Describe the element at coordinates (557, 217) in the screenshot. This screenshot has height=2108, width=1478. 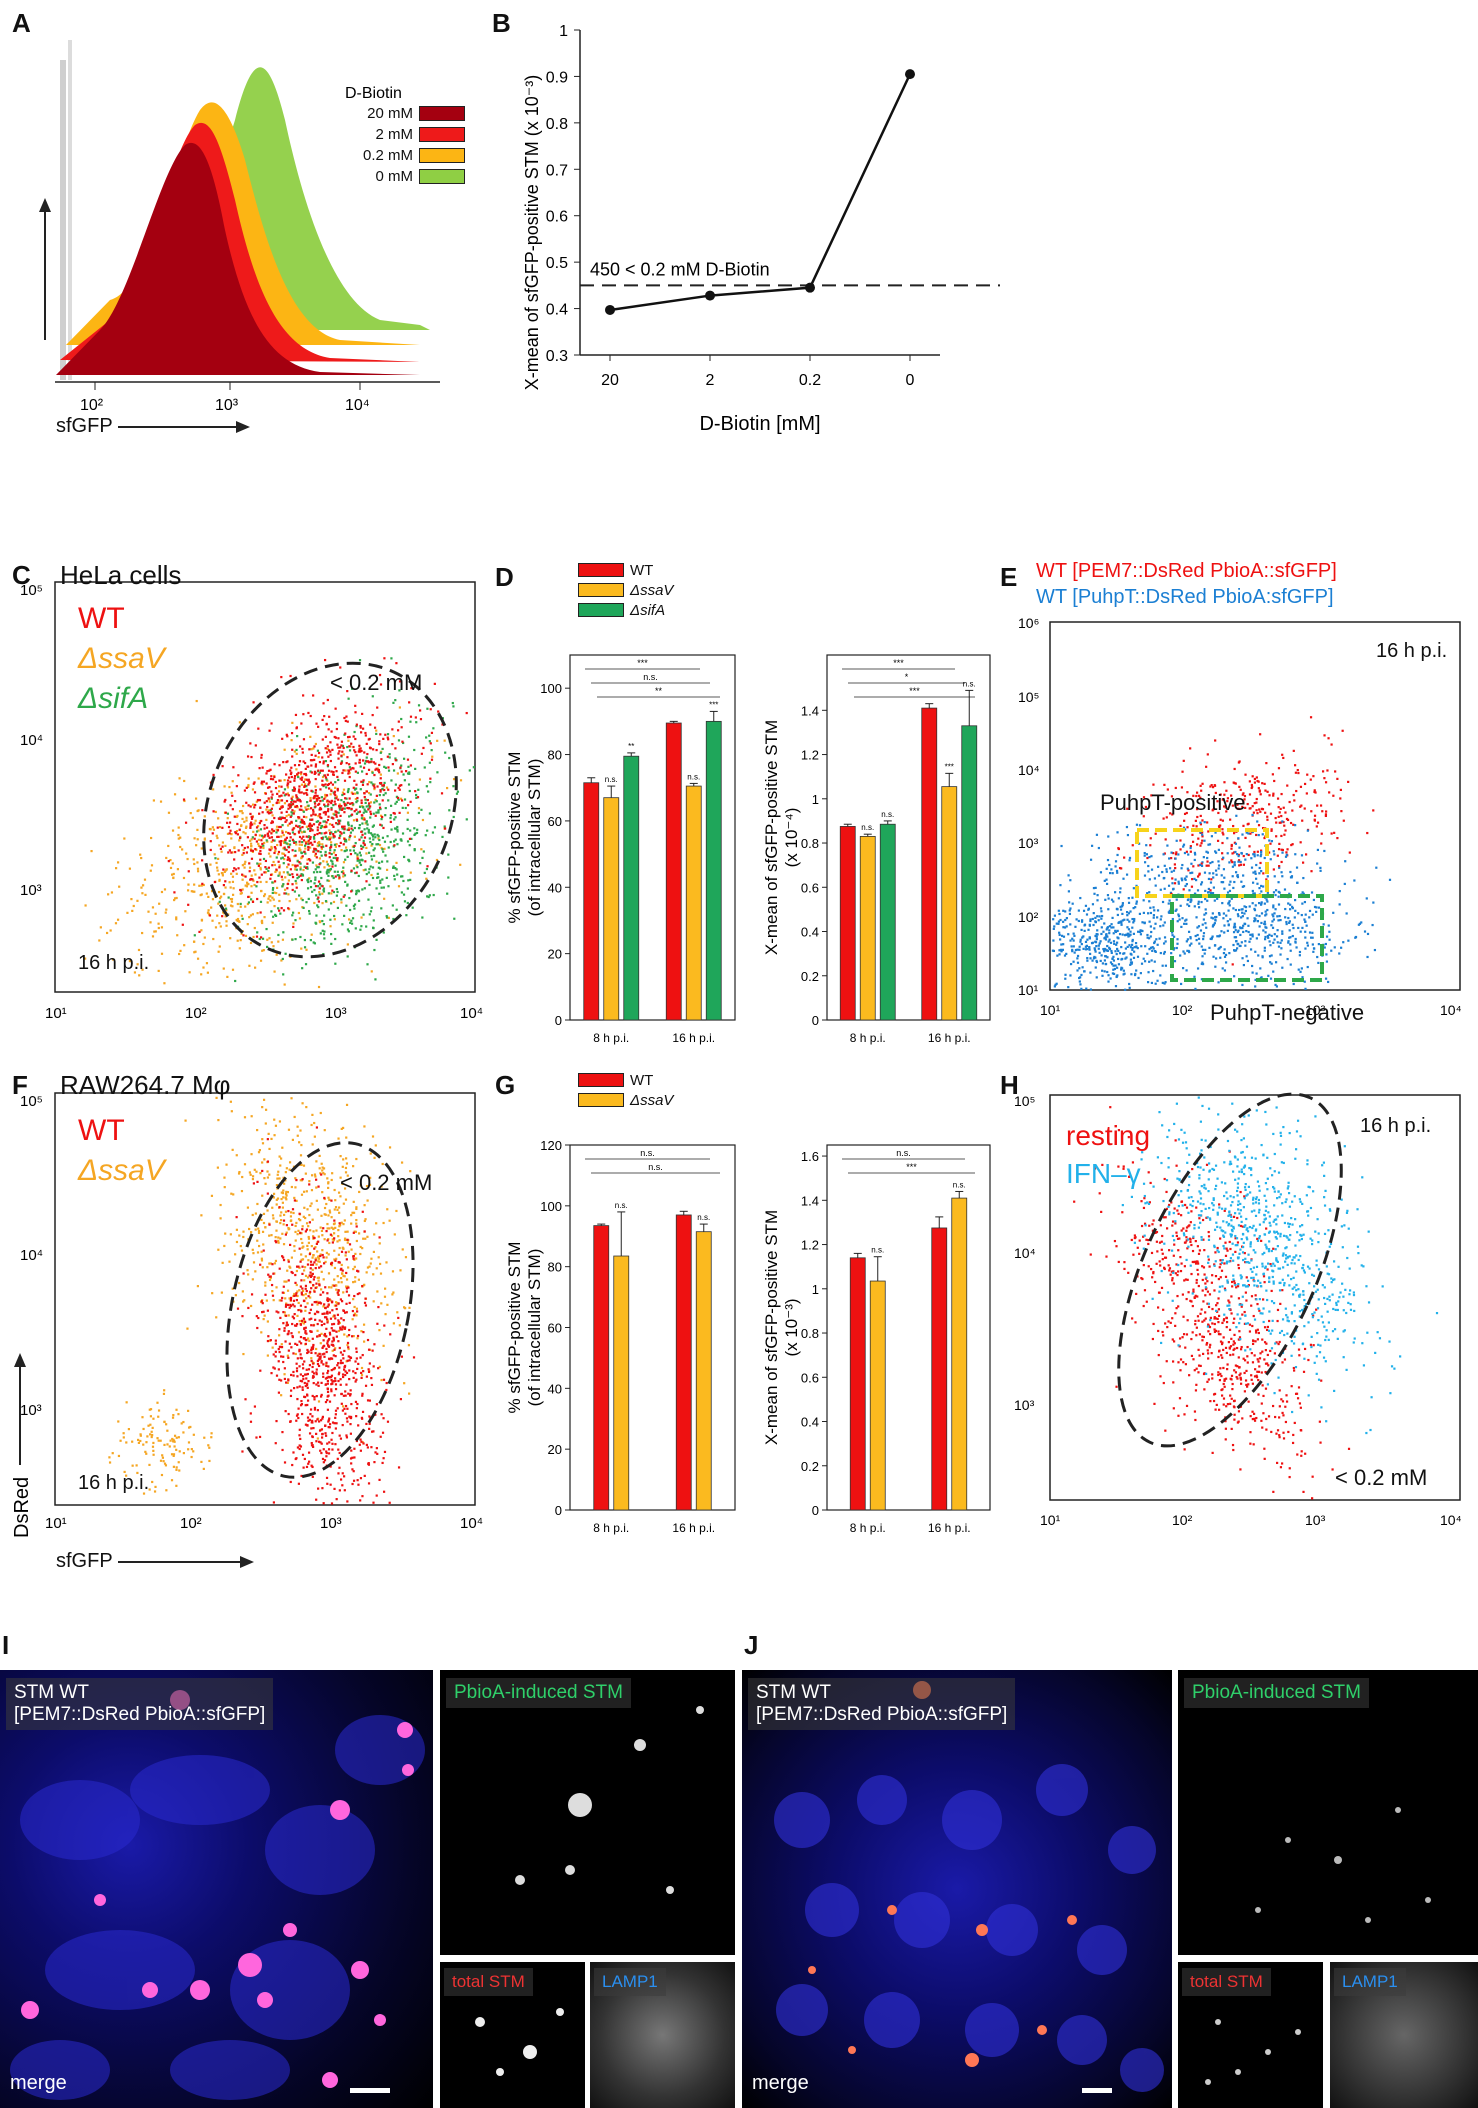
I see `y-tick-label: 0.6` at that location.